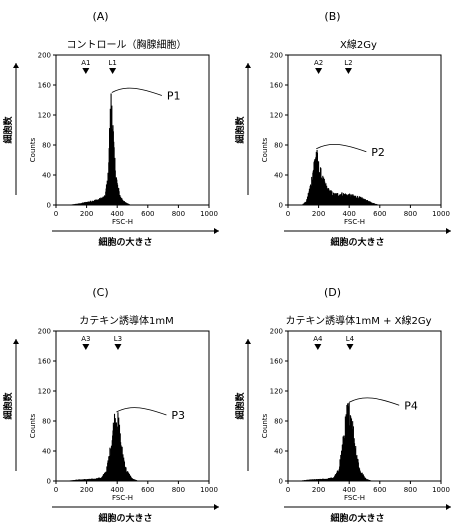  I want to click on gate-marker-label: A2, so click(318, 63).